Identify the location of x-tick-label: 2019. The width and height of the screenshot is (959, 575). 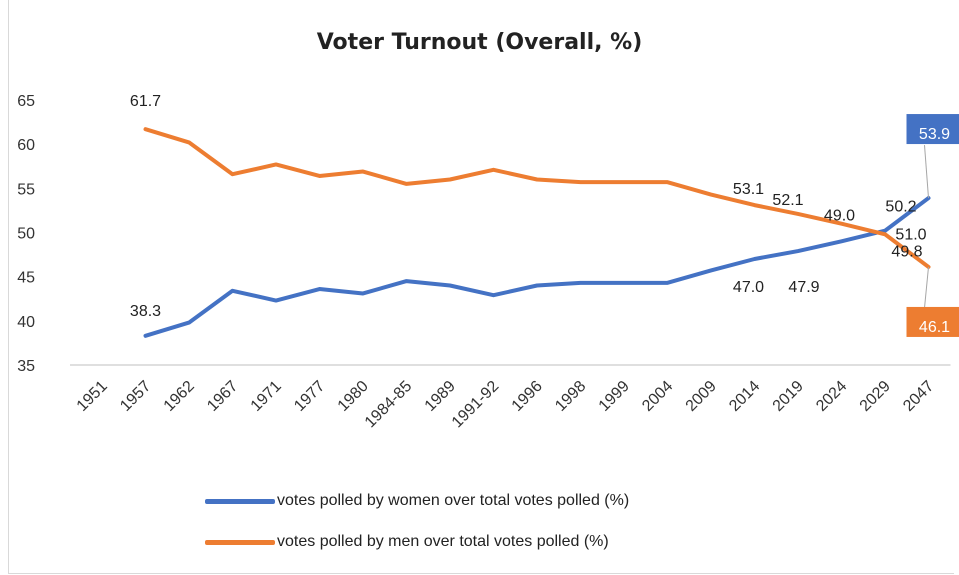
(788, 396).